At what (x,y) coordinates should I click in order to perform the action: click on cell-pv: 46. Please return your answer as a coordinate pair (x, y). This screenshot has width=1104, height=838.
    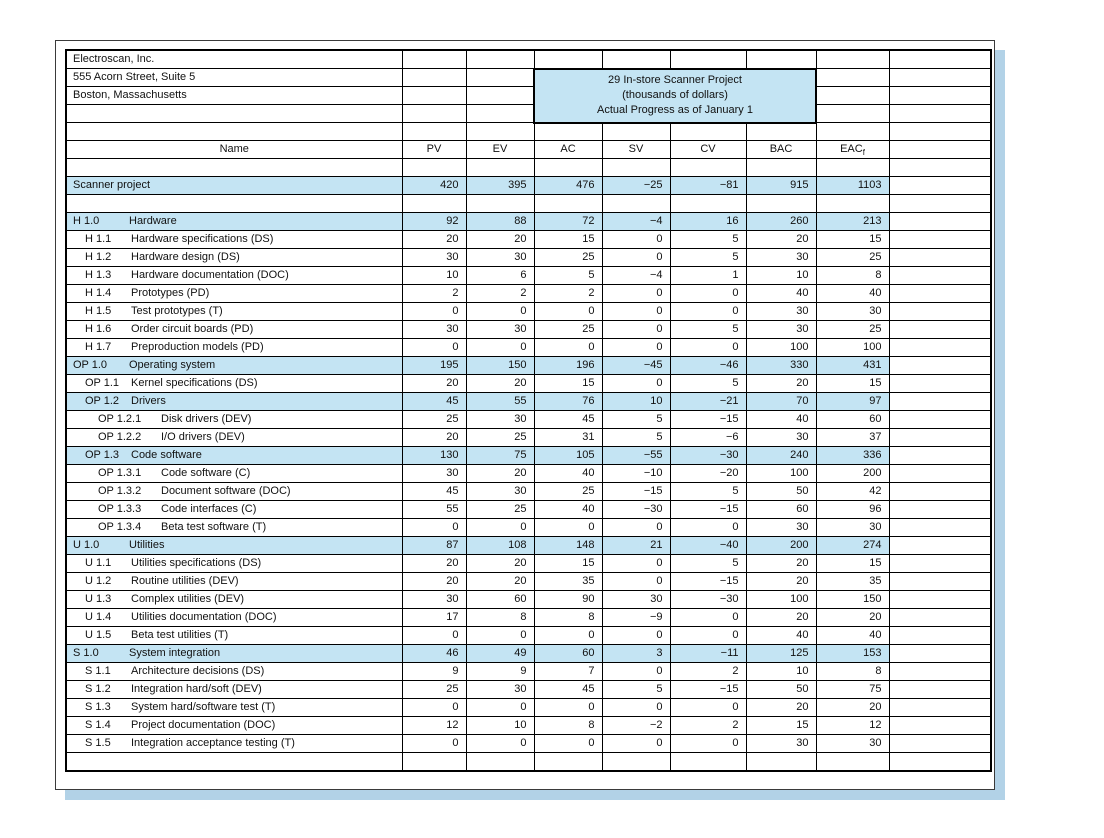
    Looking at the image, I should click on (434, 653).